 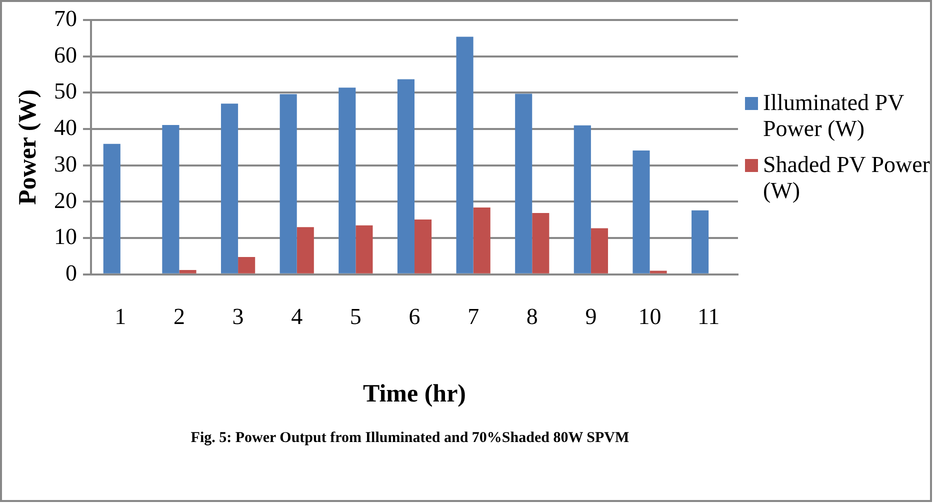 I want to click on legend-label: Shaded PV Power (W), so click(x=846, y=178).